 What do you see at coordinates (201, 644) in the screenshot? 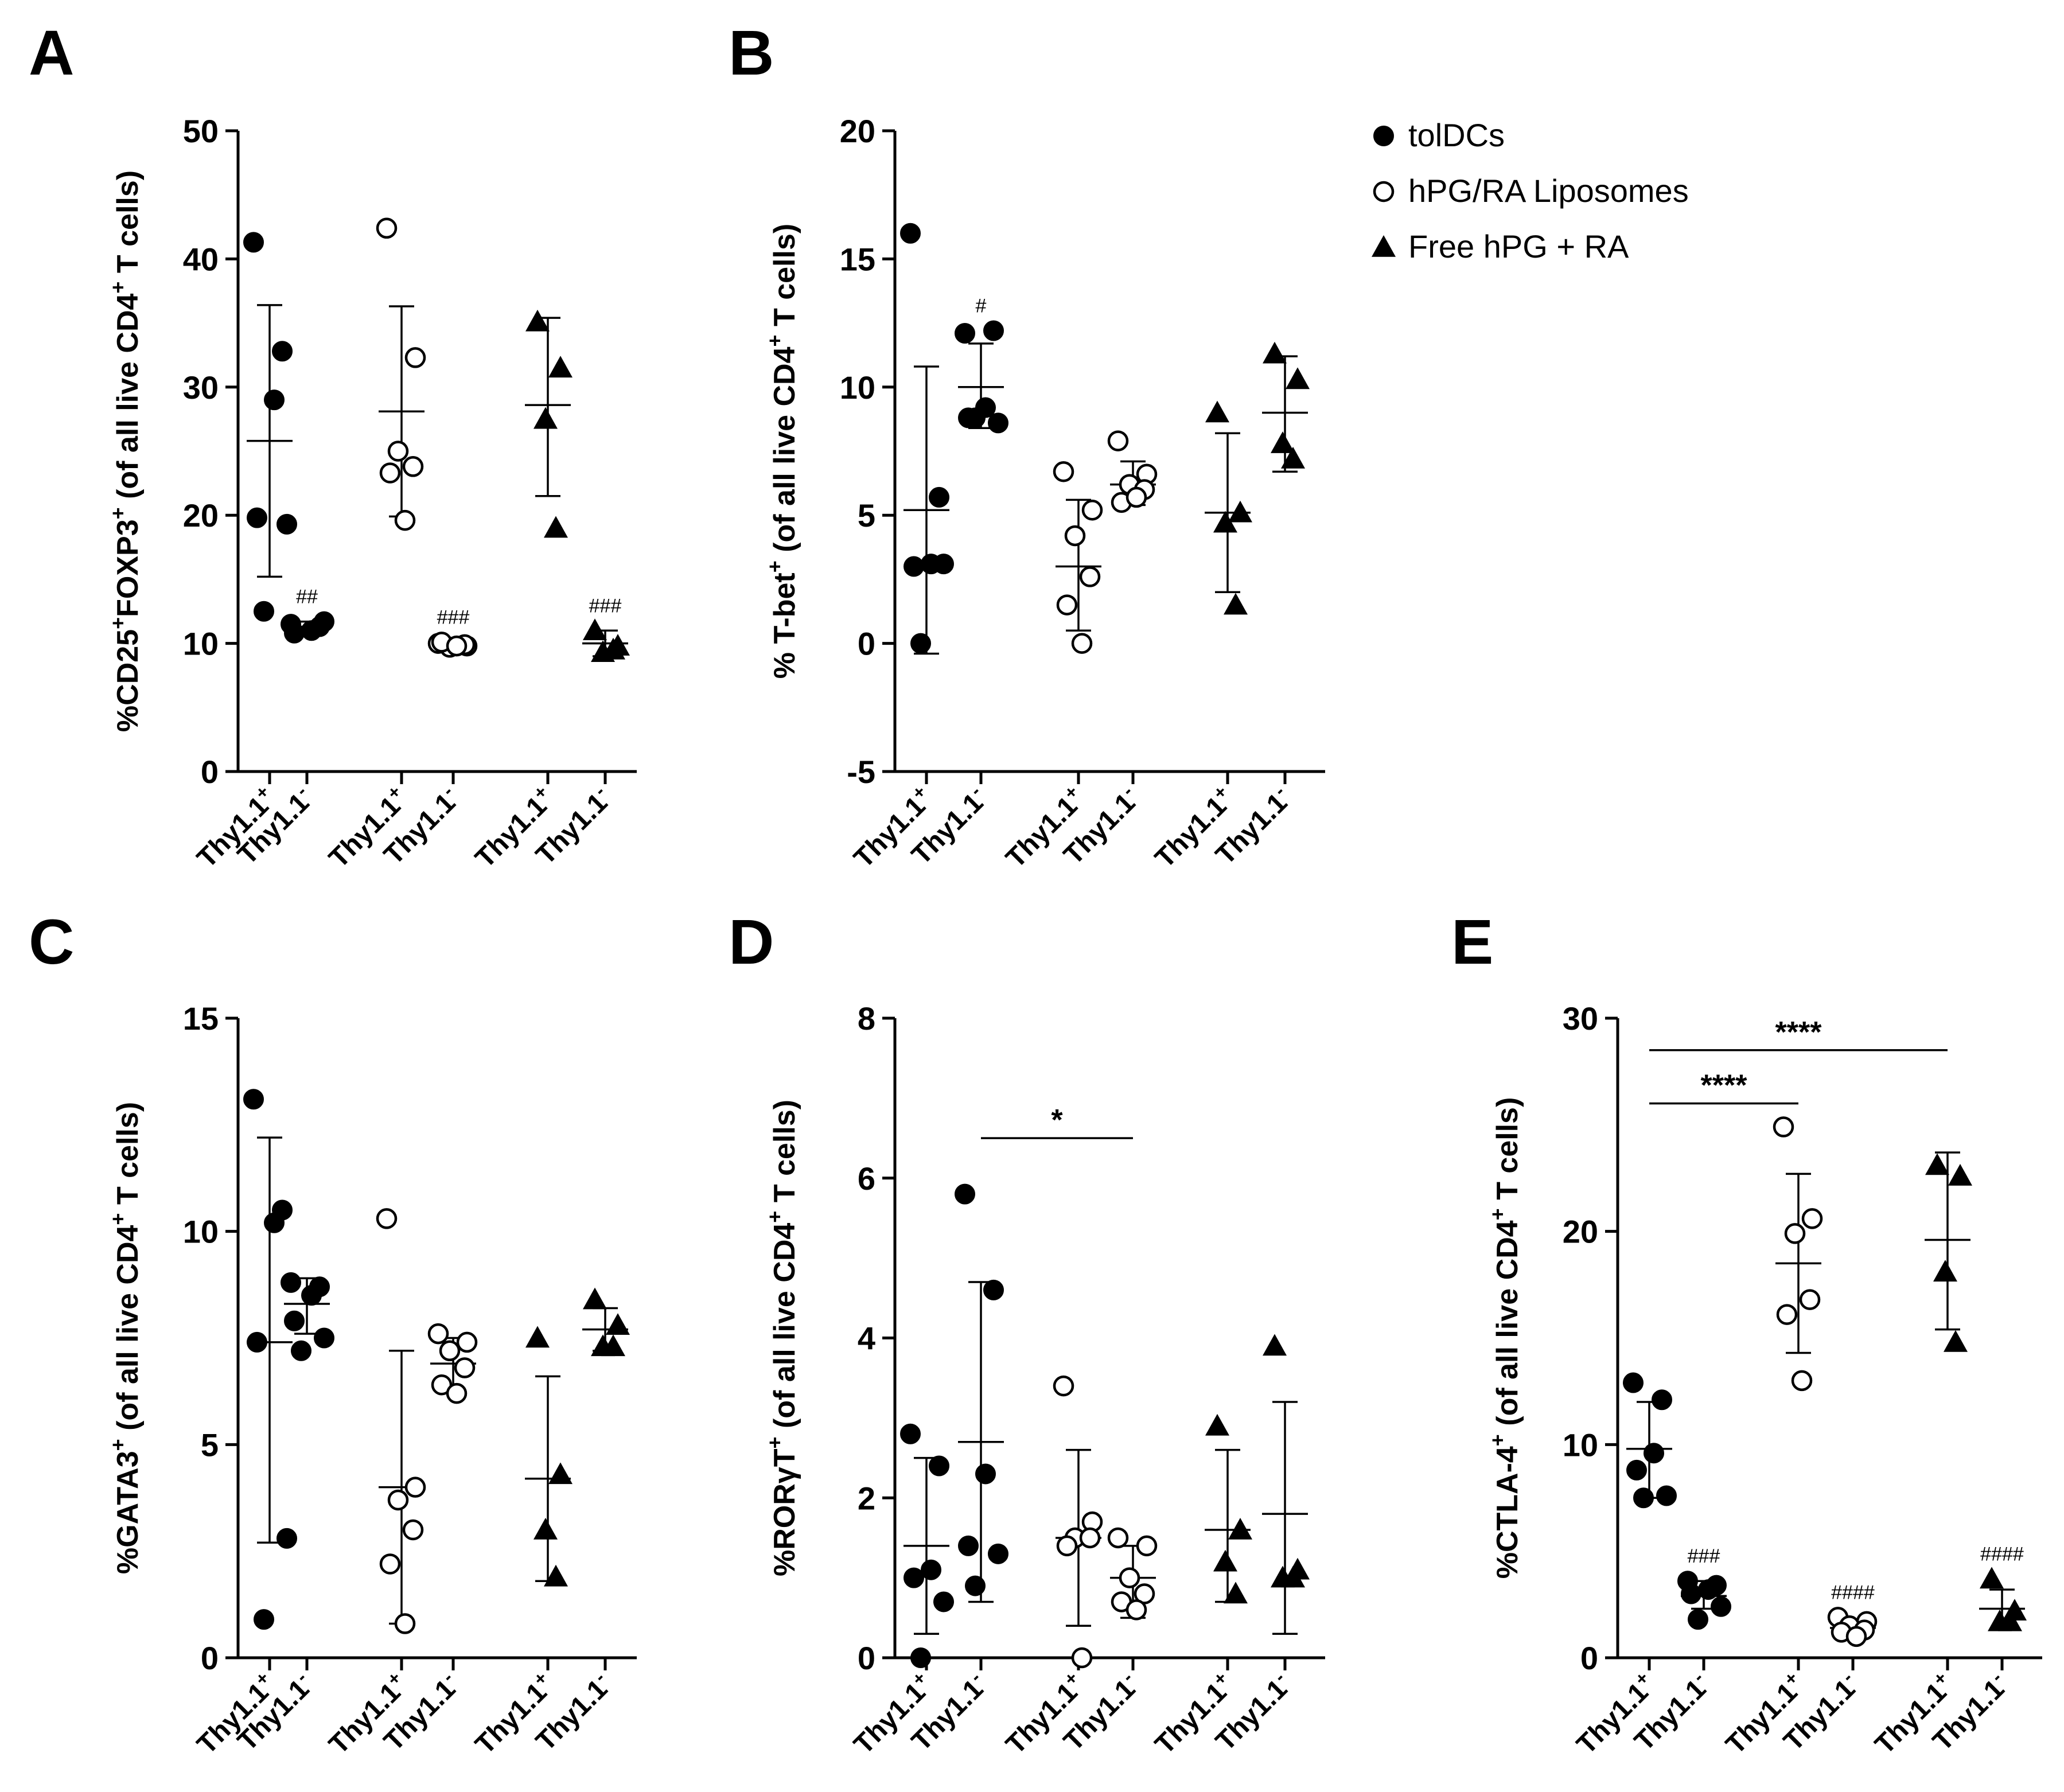
I see `y-tick-label: 10` at bounding box center [201, 644].